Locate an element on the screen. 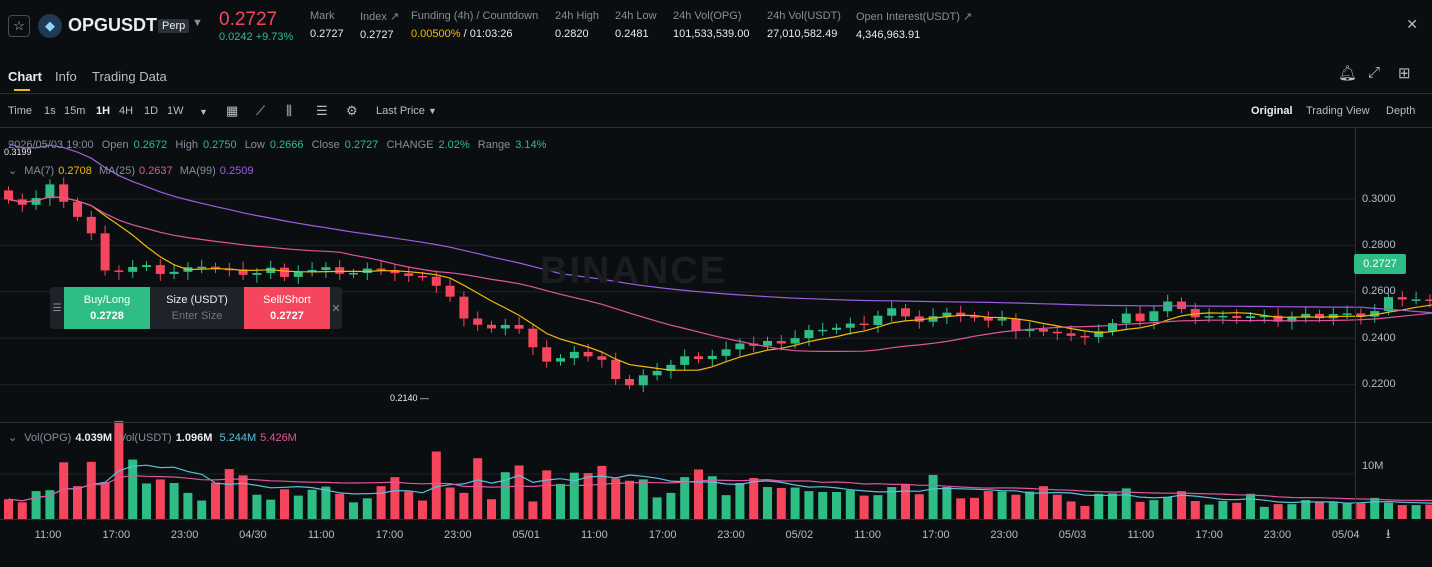 Image resolution: width=1432 pixels, height=567 pixels. vol-ma1-value: 5.244M is located at coordinates (238, 438).